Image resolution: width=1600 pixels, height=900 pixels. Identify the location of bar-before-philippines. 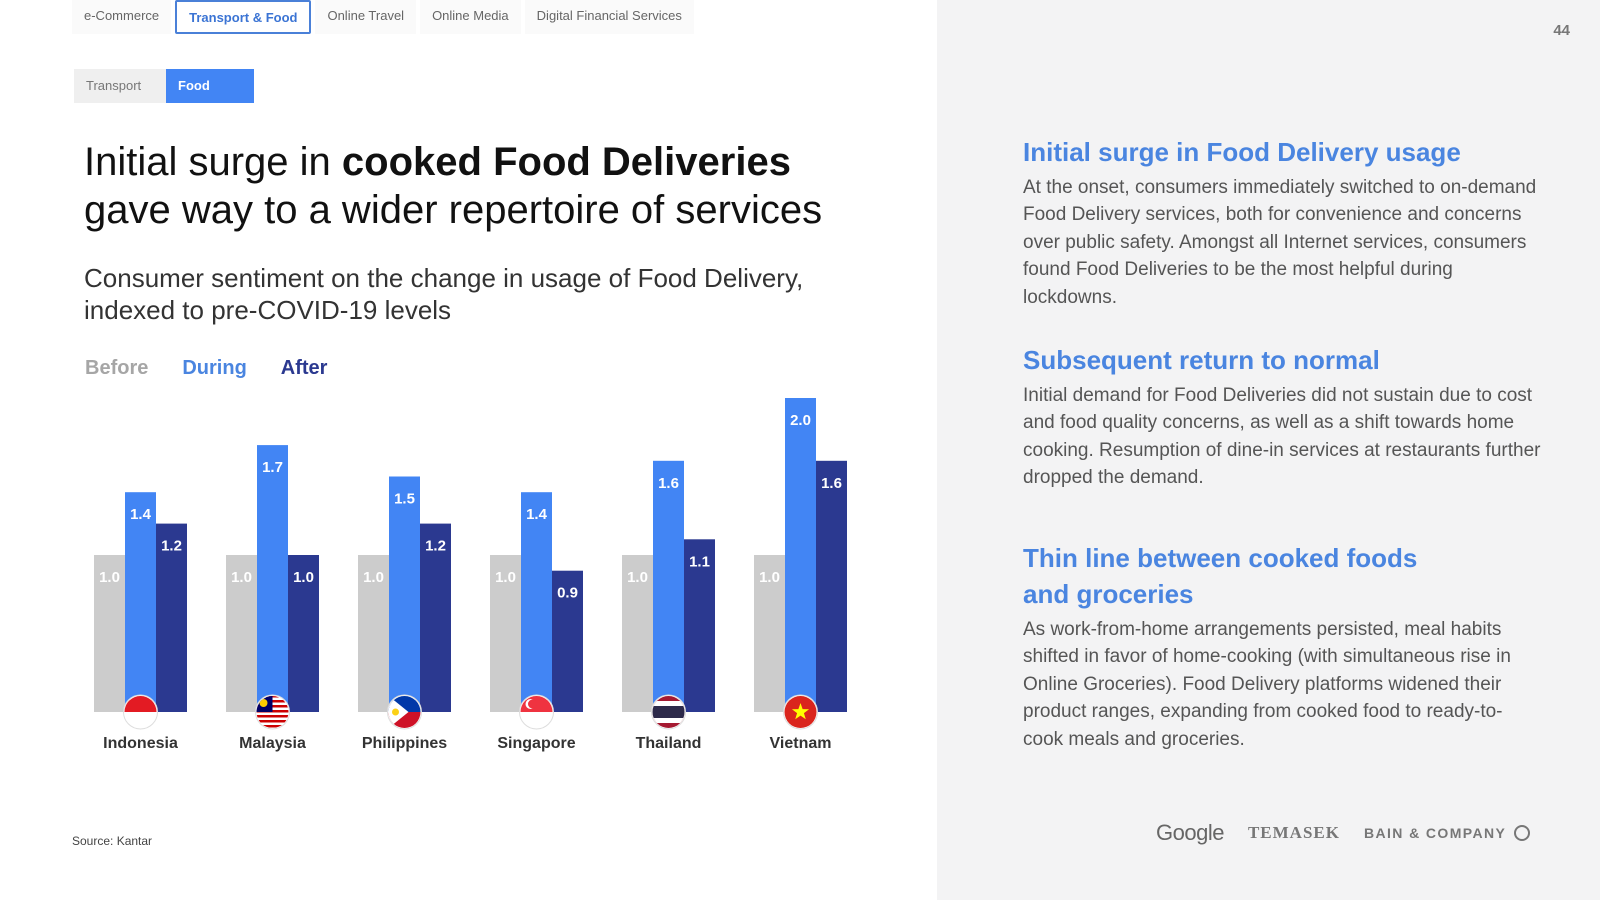
(373, 633).